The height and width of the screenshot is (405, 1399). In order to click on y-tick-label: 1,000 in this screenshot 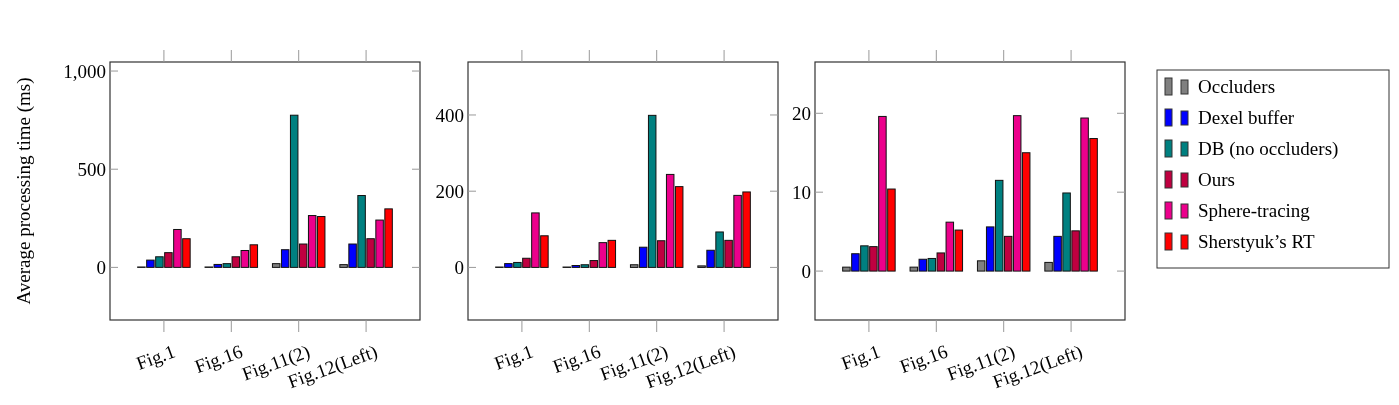, I will do `click(84, 71)`.